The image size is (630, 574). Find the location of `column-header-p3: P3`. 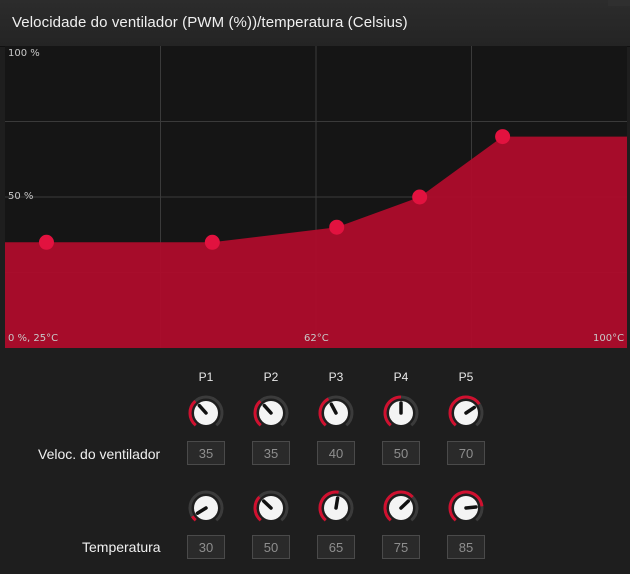

column-header-p3: P3 is located at coordinates (336, 377).